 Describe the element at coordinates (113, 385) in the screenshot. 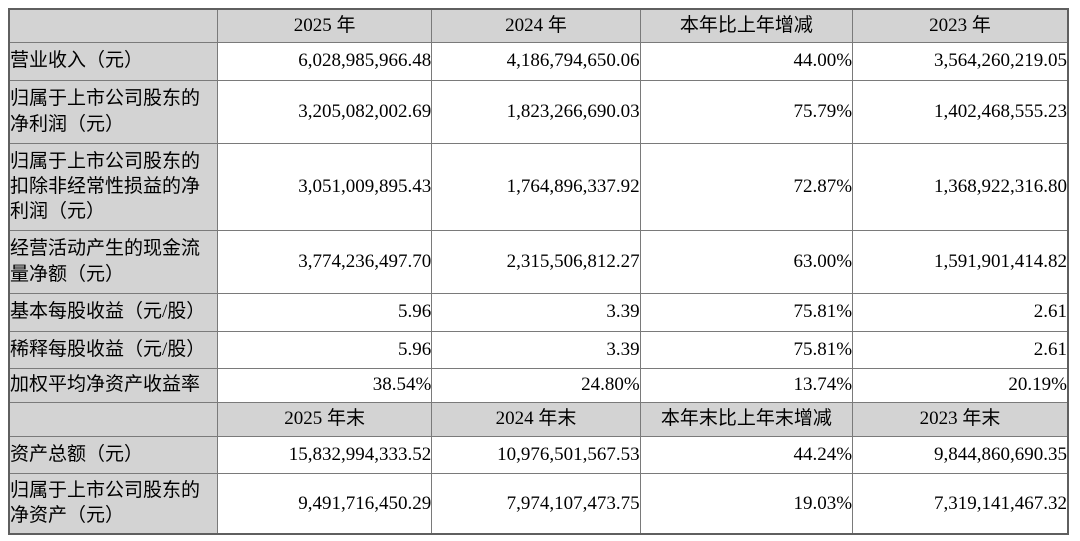

I see `row-label: 加权平均净资产收益率` at that location.